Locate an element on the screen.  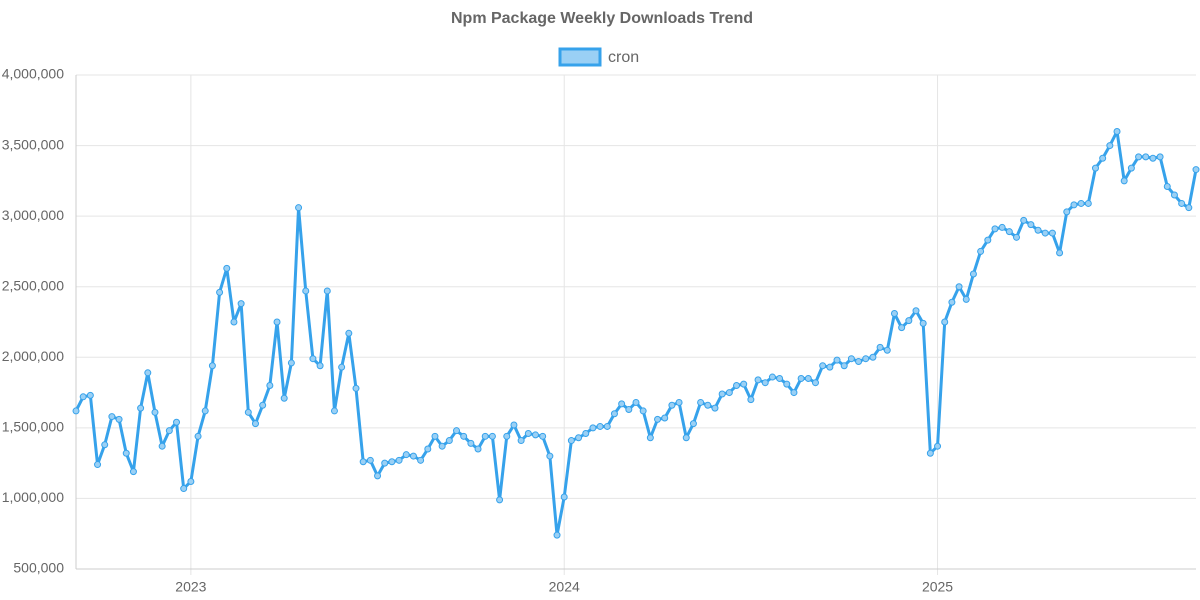
legend-swatch is located at coordinates (580, 57).